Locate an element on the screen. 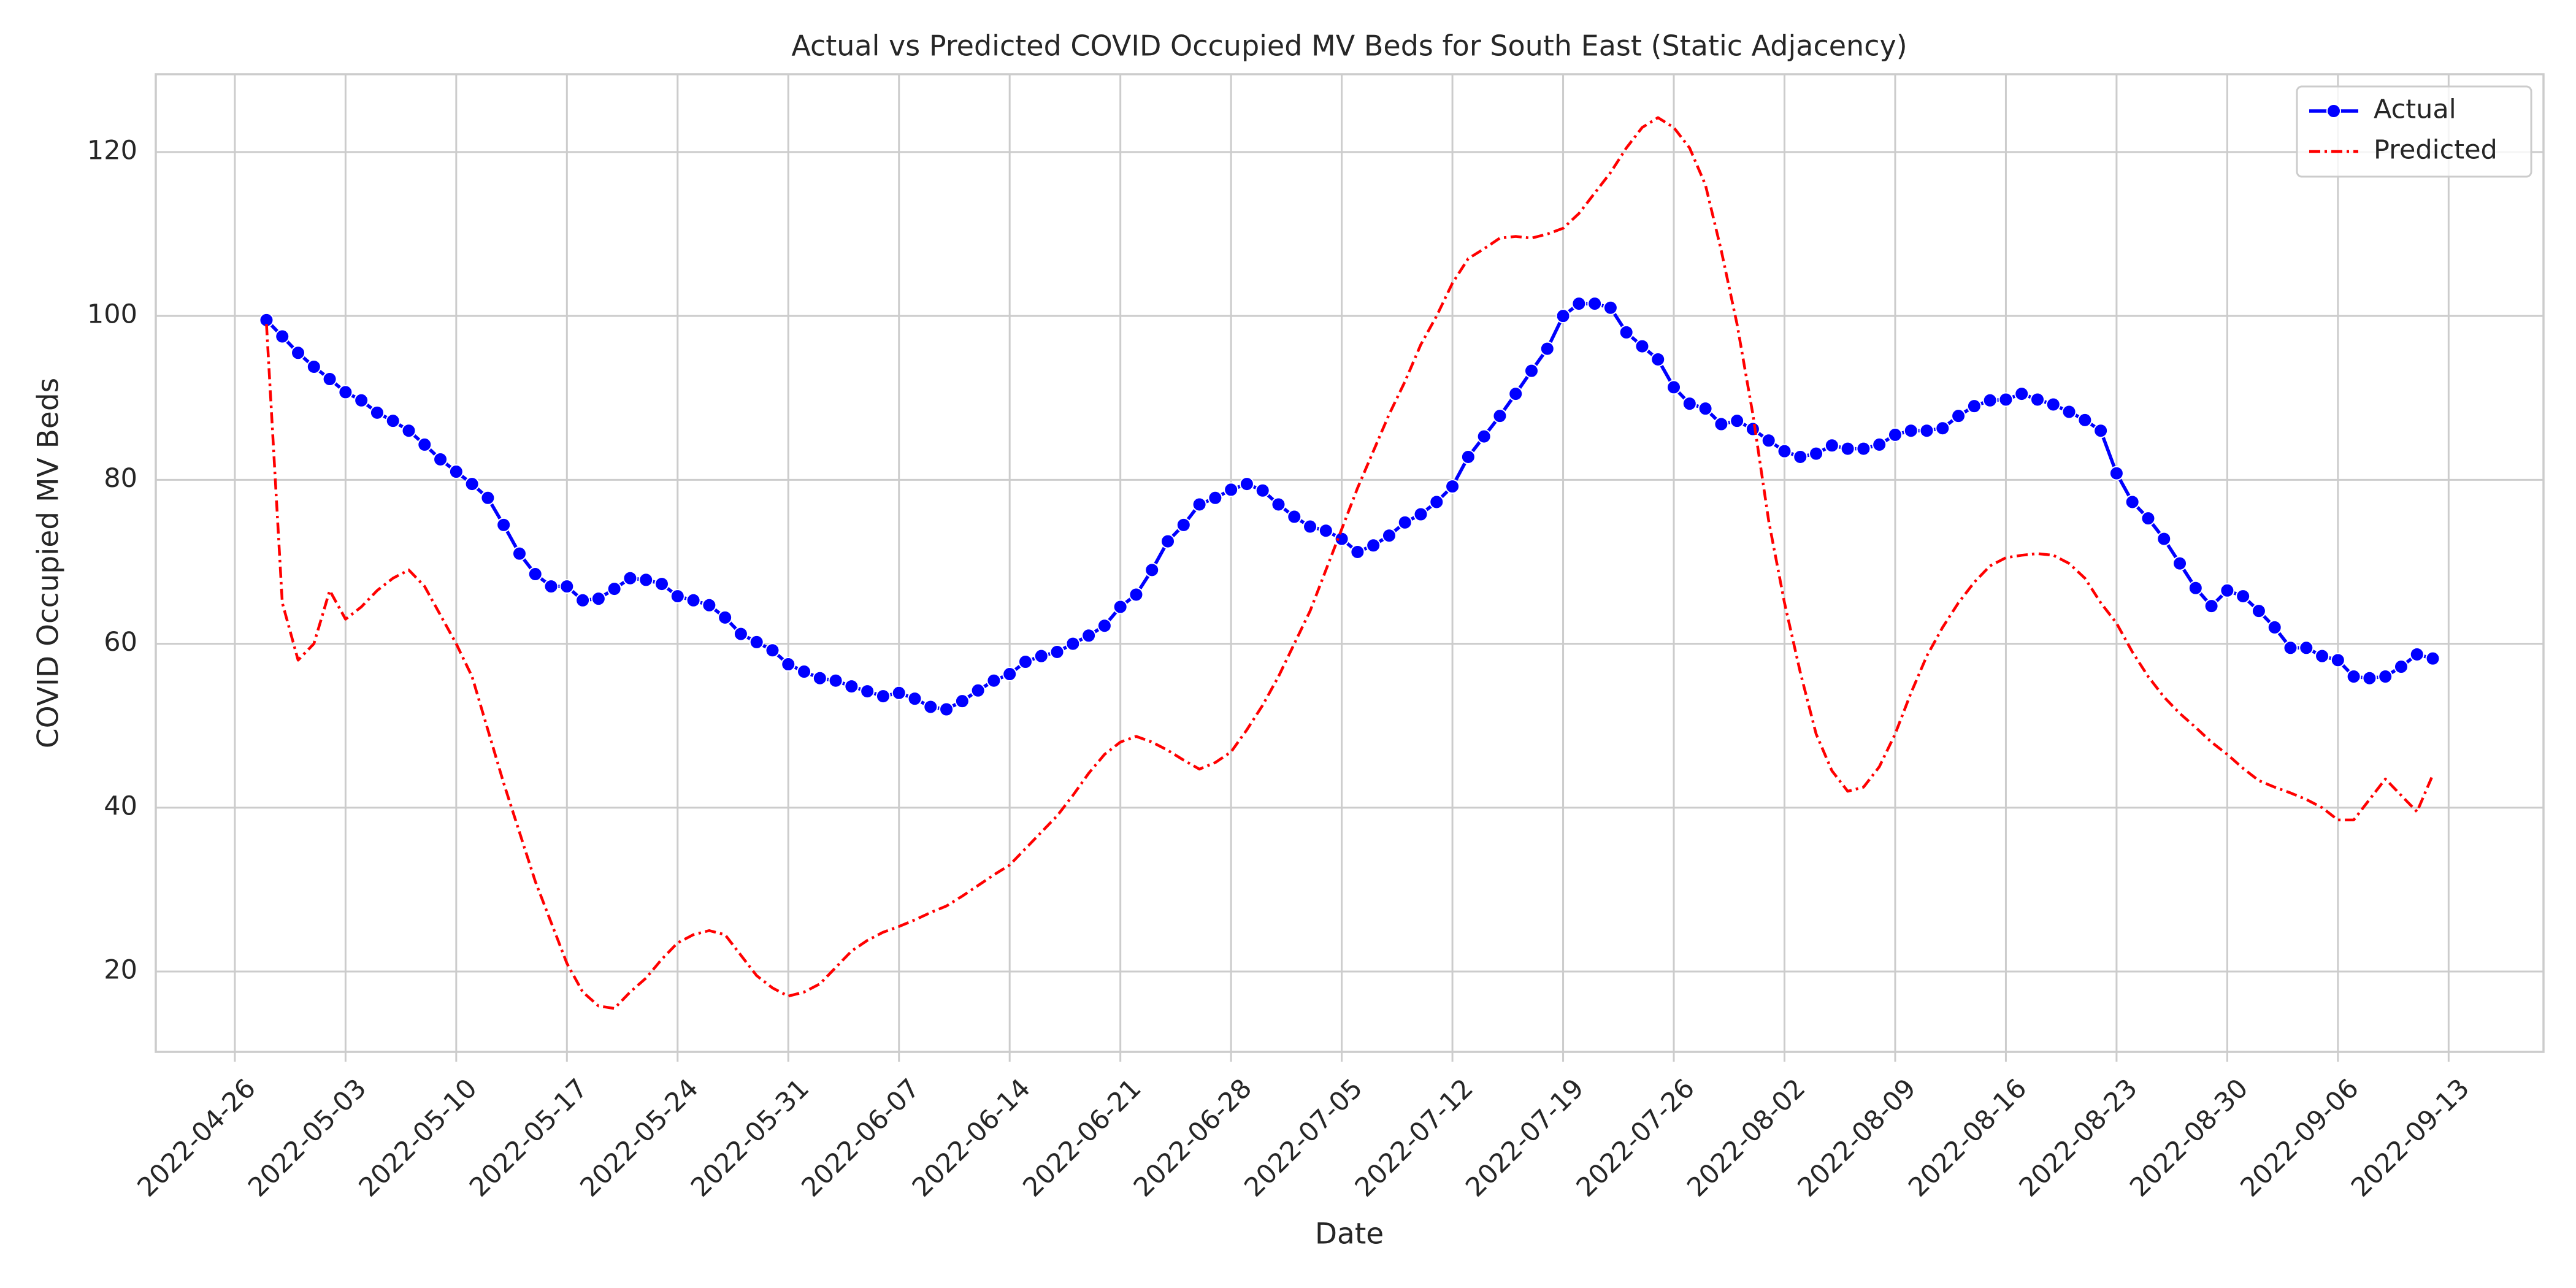 The image size is (2576, 1288). y-tick-label: 120 is located at coordinates (112, 150).